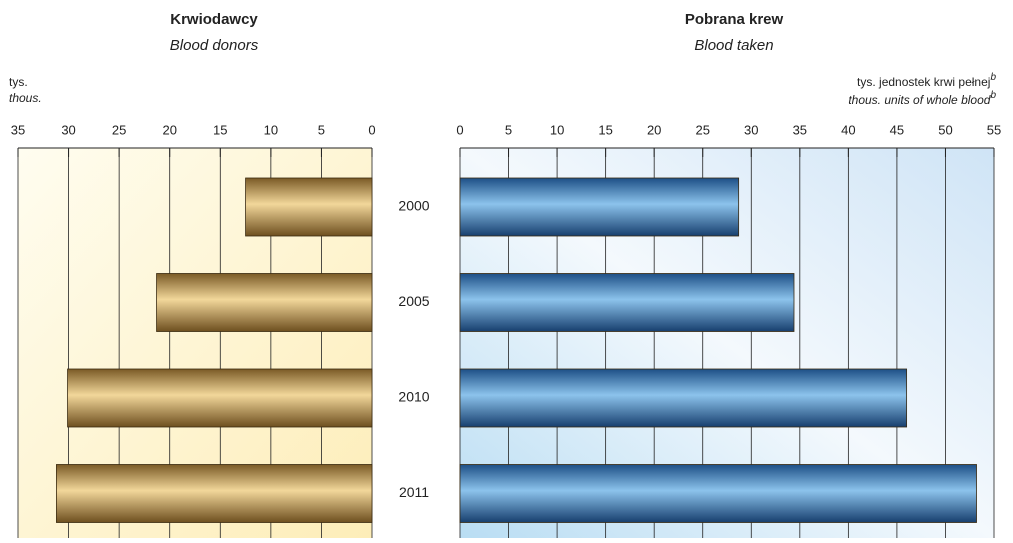 The height and width of the screenshot is (543, 1013). Describe the element at coordinates (414, 492) in the screenshot. I see `category-label: 2011` at that location.